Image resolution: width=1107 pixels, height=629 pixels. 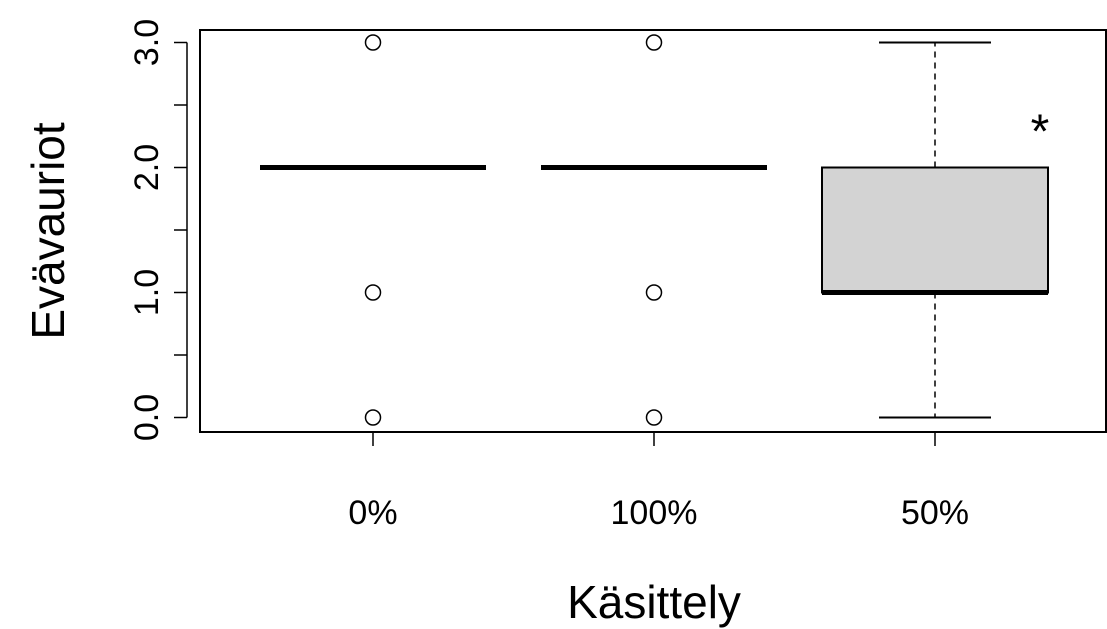 What do you see at coordinates (147, 167) in the screenshot?
I see `y-tick-label: 2.0` at bounding box center [147, 167].